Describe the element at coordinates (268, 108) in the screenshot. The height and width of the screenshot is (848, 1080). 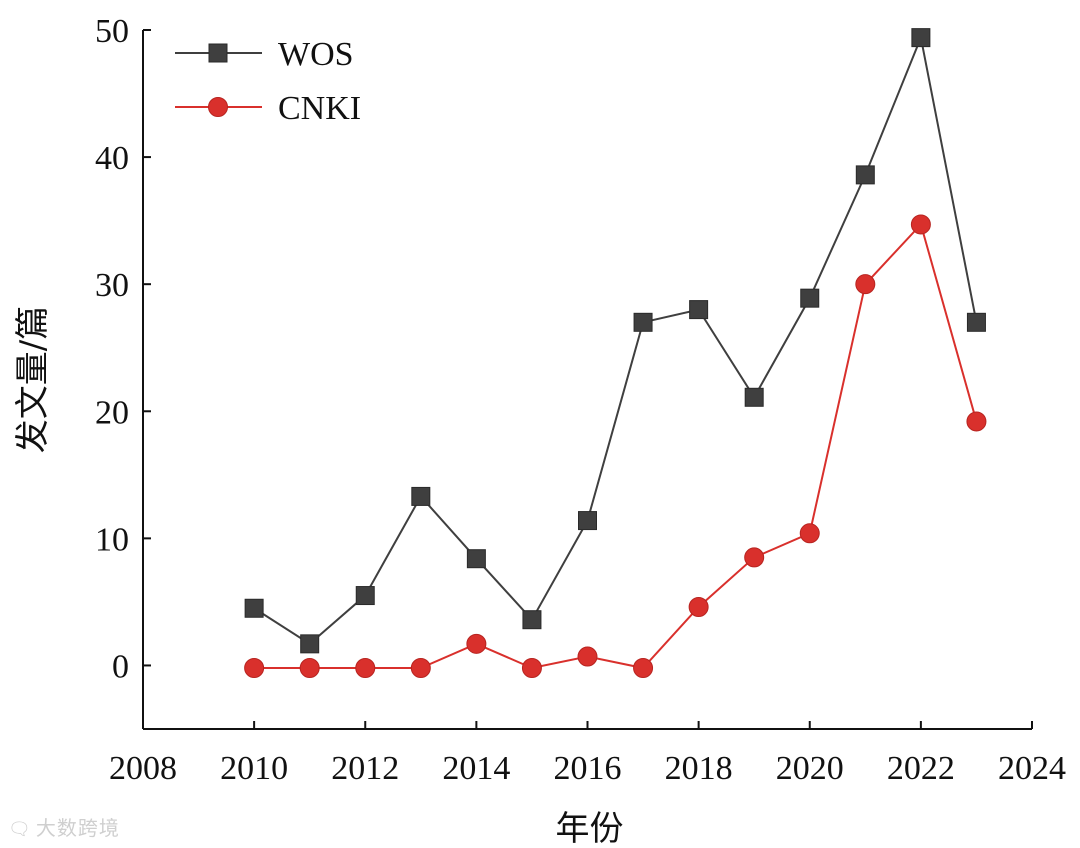
I see `legend-item-cnki: CNKI` at that location.